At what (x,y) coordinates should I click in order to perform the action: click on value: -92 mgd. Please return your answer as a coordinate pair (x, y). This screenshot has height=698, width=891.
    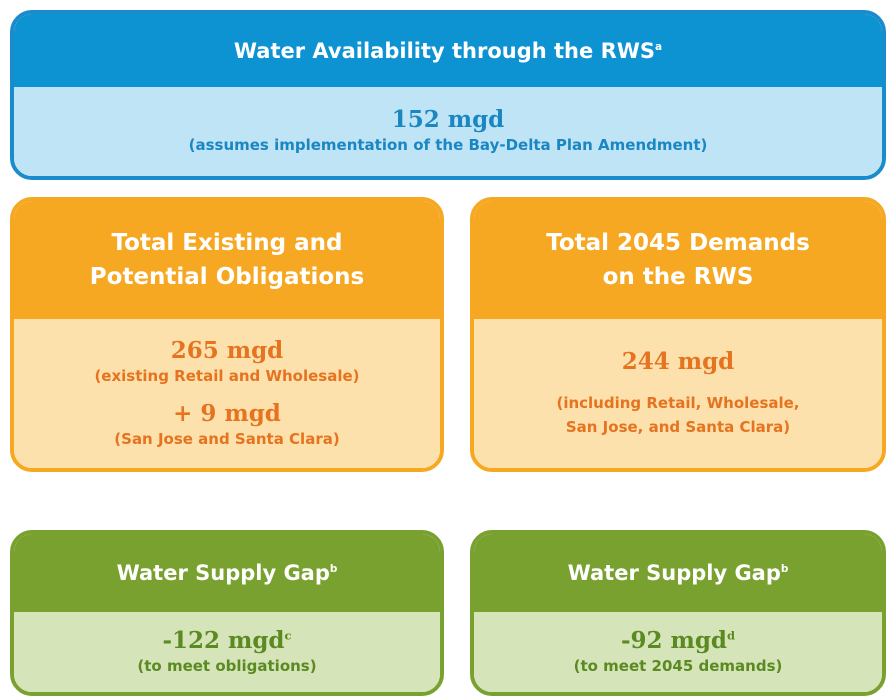
    Looking at the image, I should click on (673, 640).